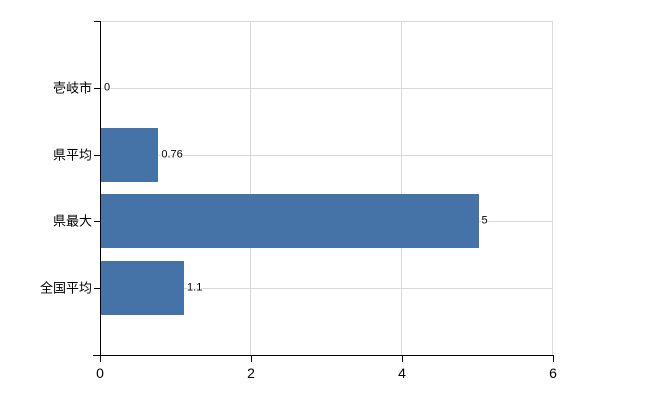 Image resolution: width=650 pixels, height=400 pixels. I want to click on value-label: 1.1, so click(195, 287).